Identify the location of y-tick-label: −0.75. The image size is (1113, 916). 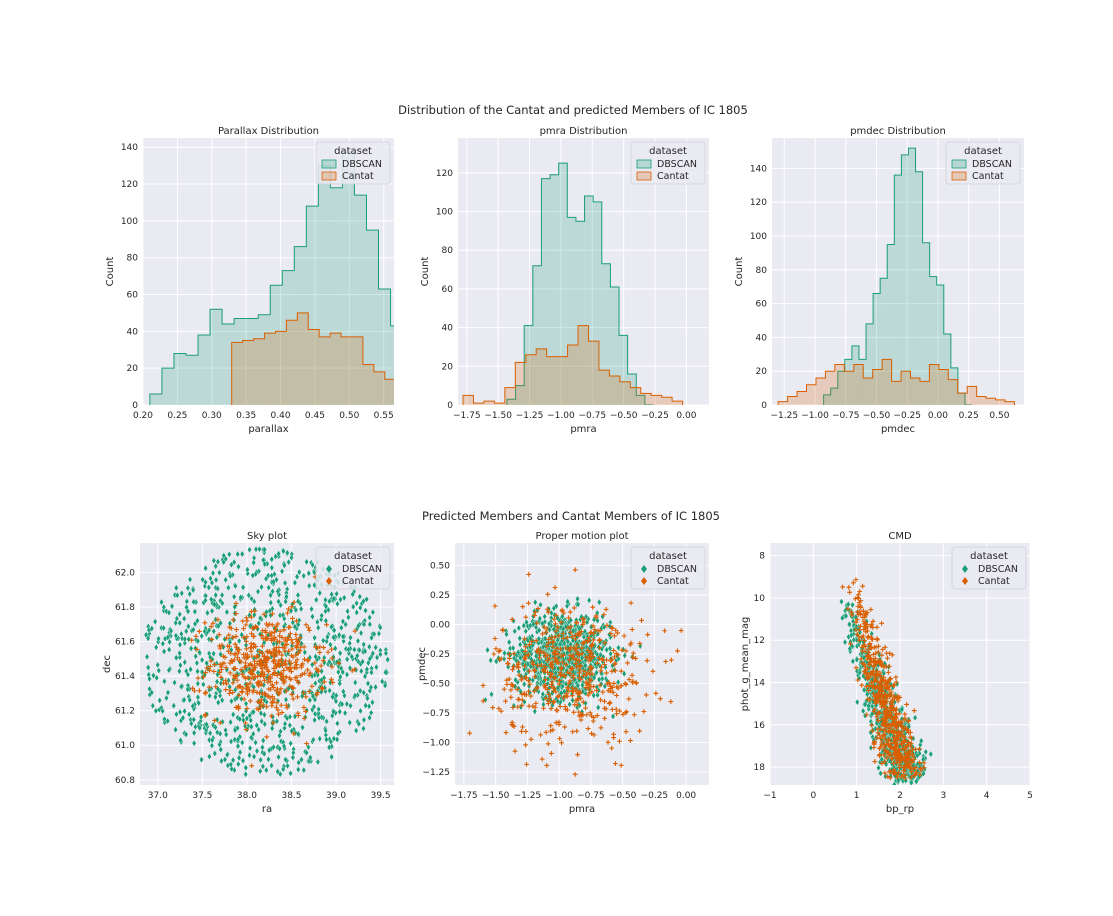
(436, 714).